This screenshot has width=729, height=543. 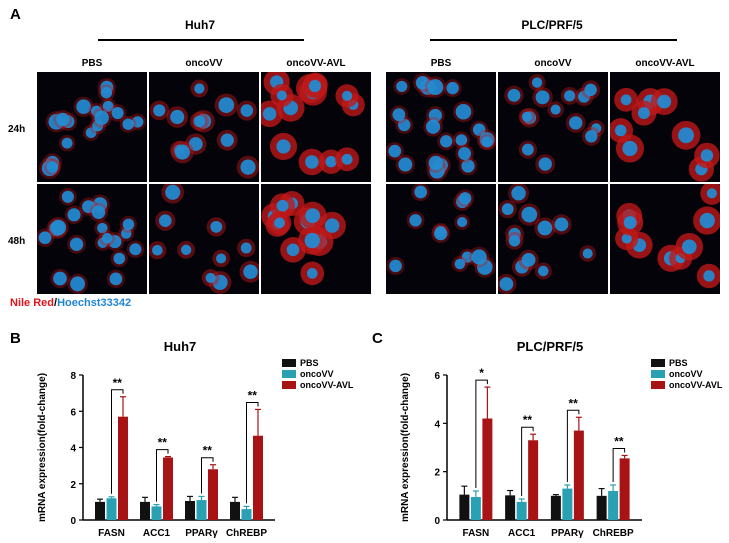 I want to click on y-tick-label-plc-0: 0, so click(x=437, y=521).